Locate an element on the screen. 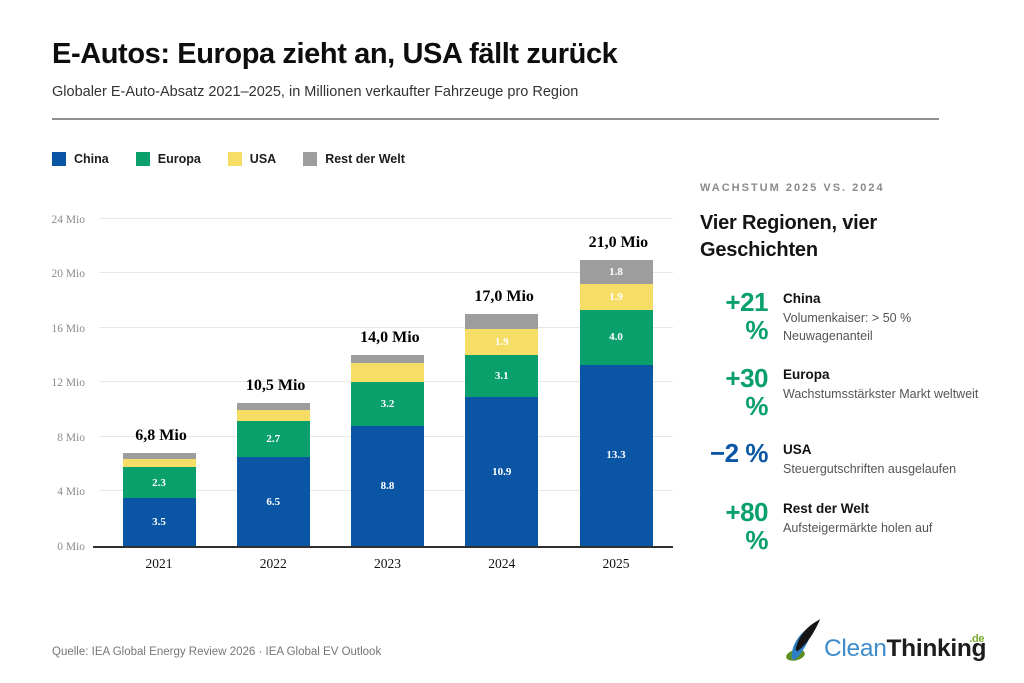 The width and height of the screenshot is (1024, 683). bar-stack: 13.3 4.0 1.9 1.8 is located at coordinates (616, 402).